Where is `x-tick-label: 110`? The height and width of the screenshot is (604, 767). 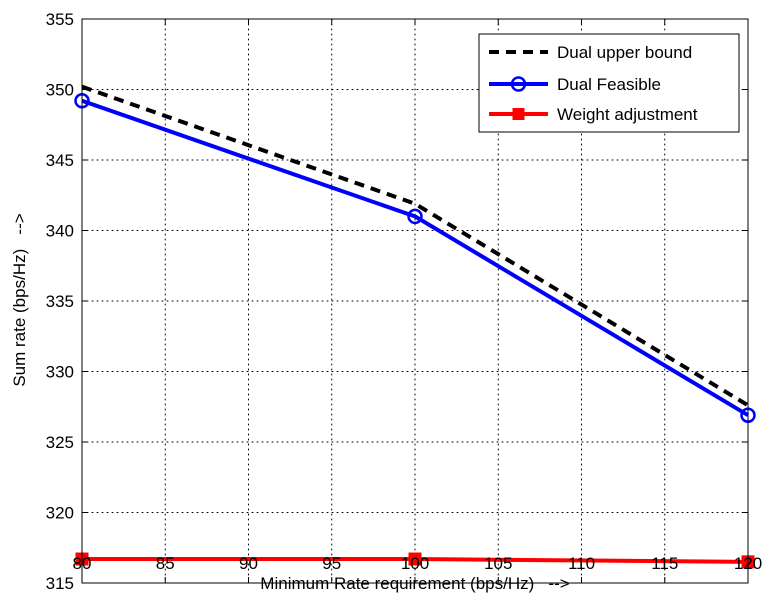
x-tick-label: 110 is located at coordinates (581, 563).